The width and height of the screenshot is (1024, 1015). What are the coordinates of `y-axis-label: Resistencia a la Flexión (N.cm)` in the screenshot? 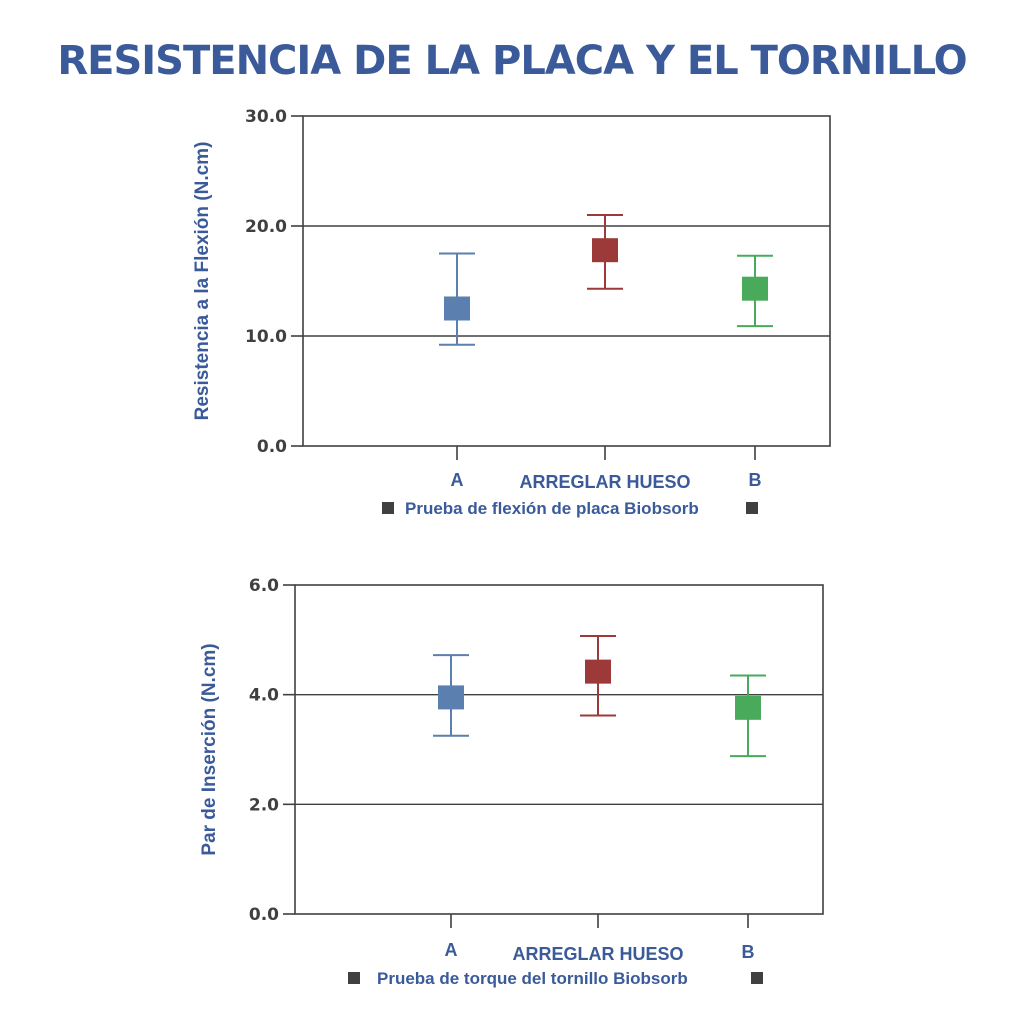 It's located at (202, 281).